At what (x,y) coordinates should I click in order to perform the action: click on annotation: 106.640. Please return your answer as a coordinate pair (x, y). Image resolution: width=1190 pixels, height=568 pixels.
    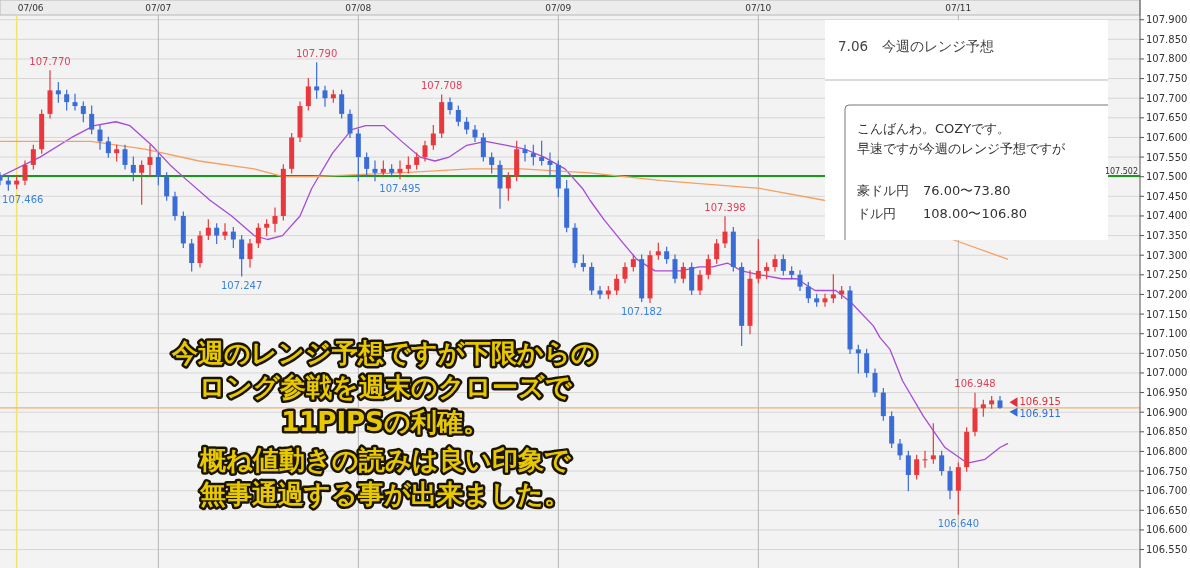
    Looking at the image, I should click on (958, 524).